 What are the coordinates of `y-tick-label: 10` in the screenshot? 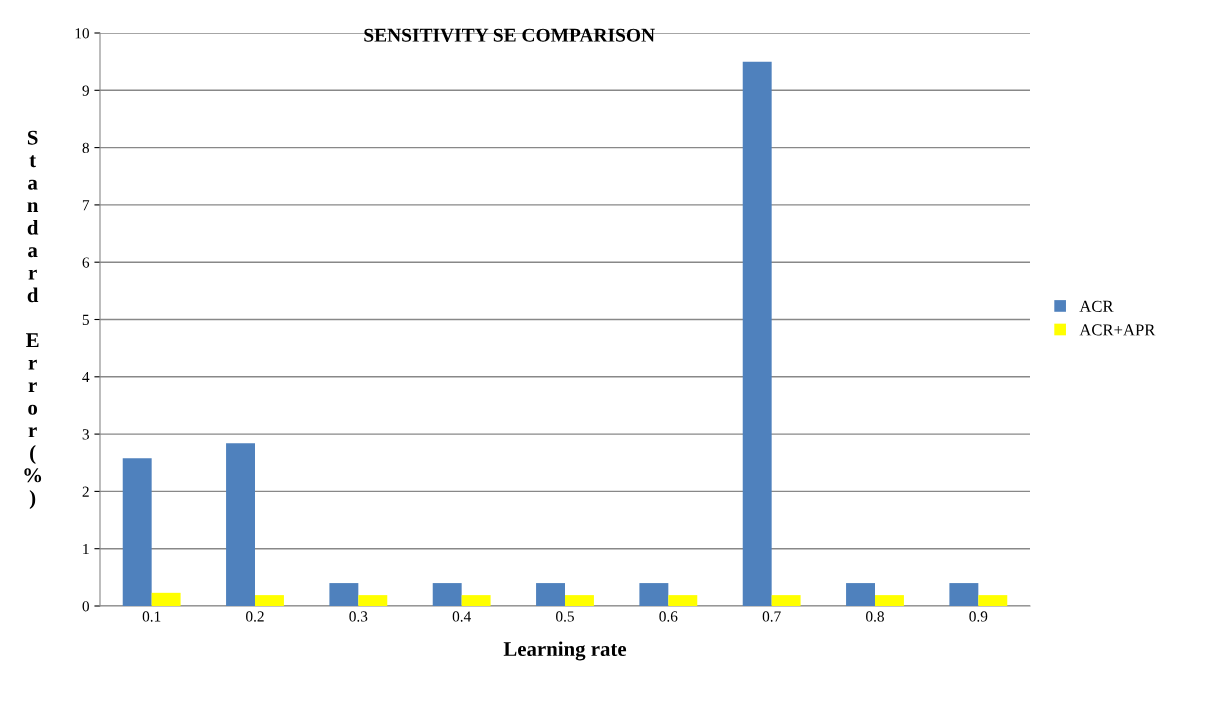 It's located at (82, 33).